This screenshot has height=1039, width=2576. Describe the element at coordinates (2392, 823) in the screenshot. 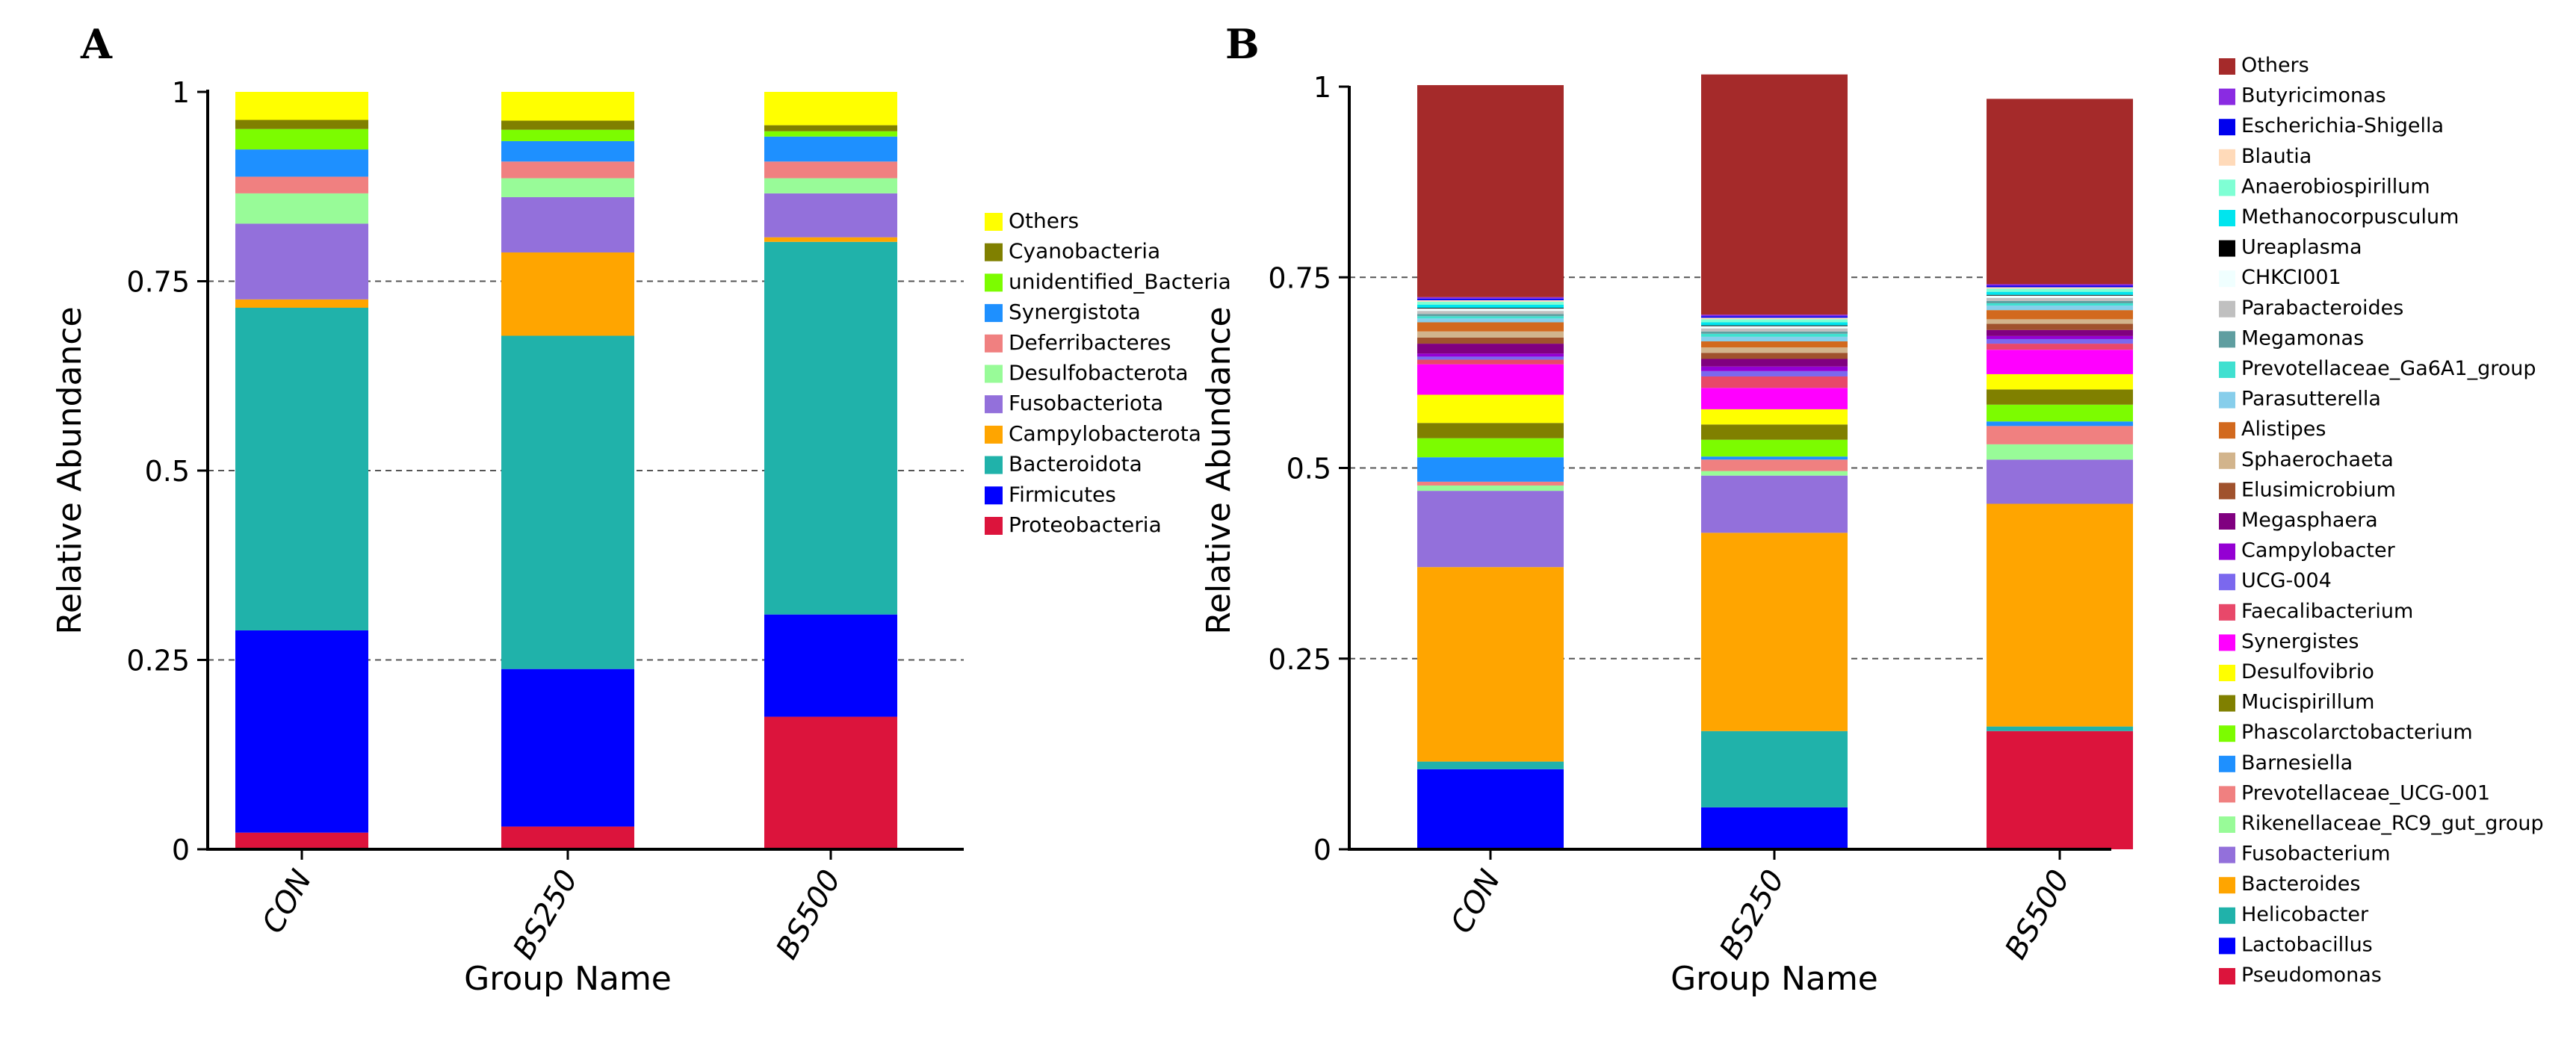

I see `panel-b-legend-label: Rikenellaceae_RC9_gut_group` at that location.